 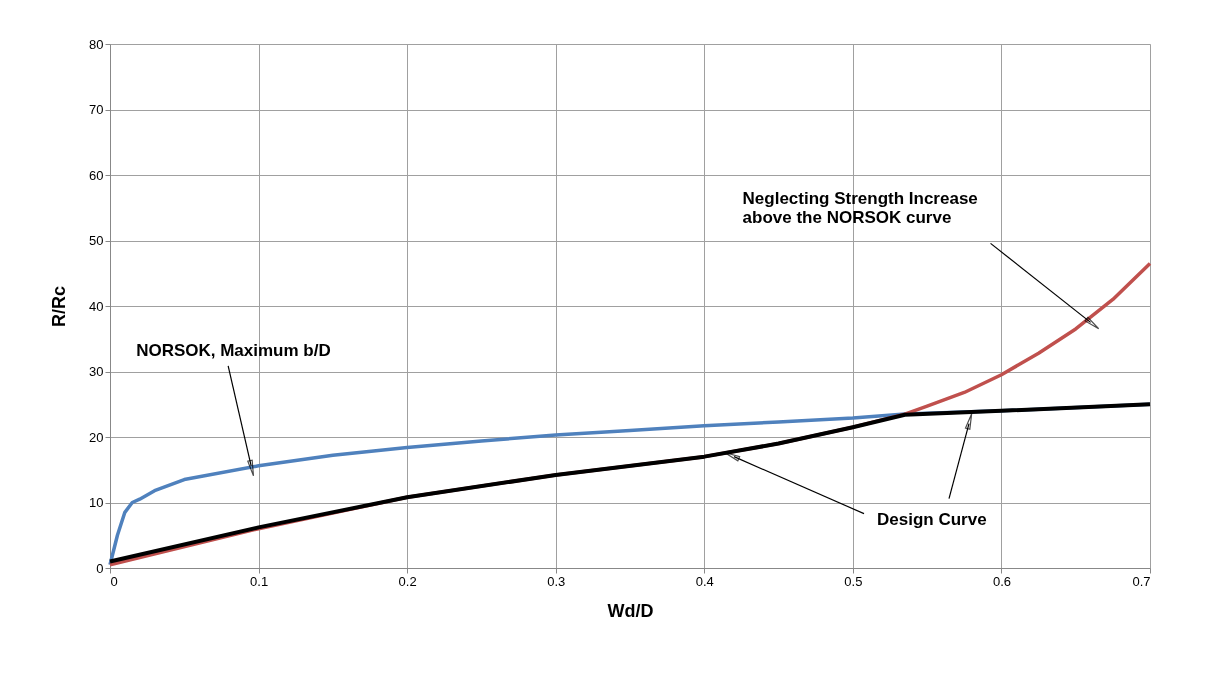 What do you see at coordinates (96, 44) in the screenshot?
I see `y-tick-label: 80` at bounding box center [96, 44].